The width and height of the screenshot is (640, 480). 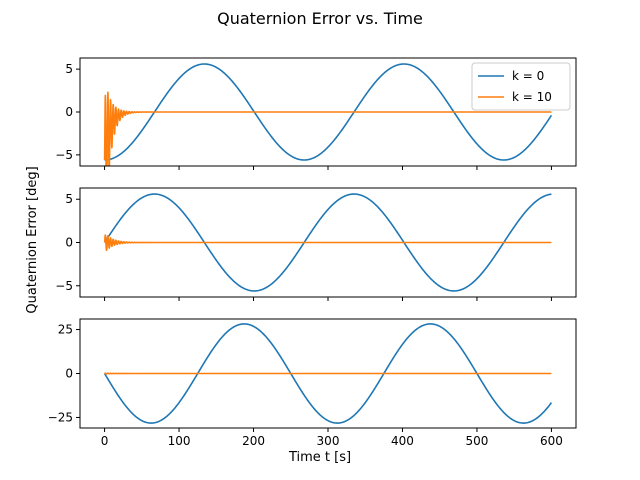 I want to click on x-tick-label: 600, so click(x=551, y=441).